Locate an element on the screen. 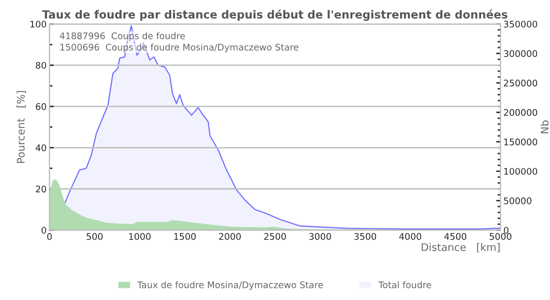  chart-title: Taux de foudre par distance depuis début de l'enregistrement de données is located at coordinates (275, 15).